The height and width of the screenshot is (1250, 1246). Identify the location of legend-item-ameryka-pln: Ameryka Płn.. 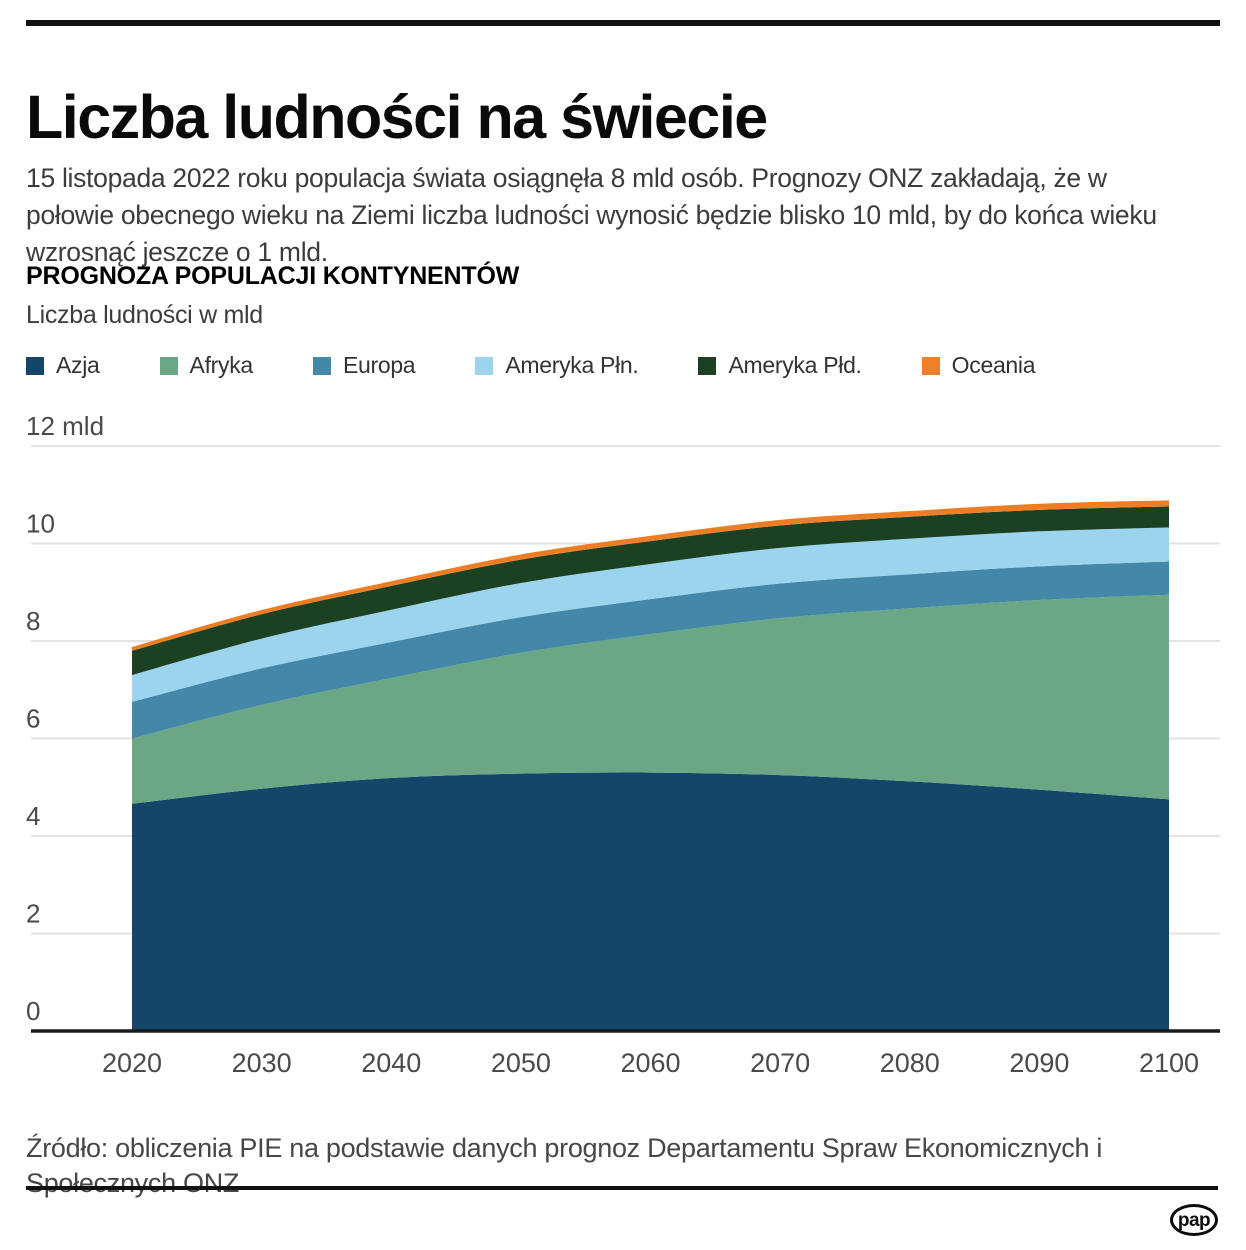
(557, 365).